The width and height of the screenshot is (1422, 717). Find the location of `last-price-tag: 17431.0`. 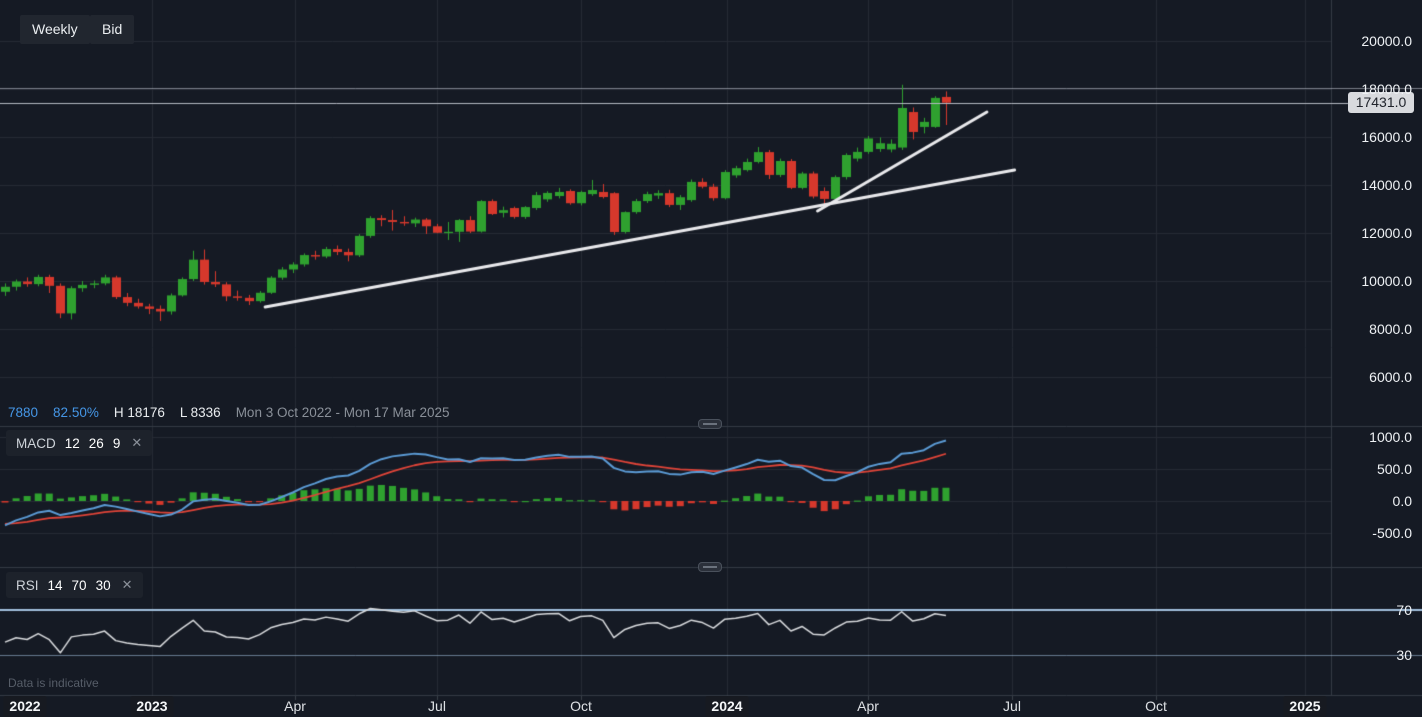

last-price-tag: 17431.0 is located at coordinates (1381, 102).